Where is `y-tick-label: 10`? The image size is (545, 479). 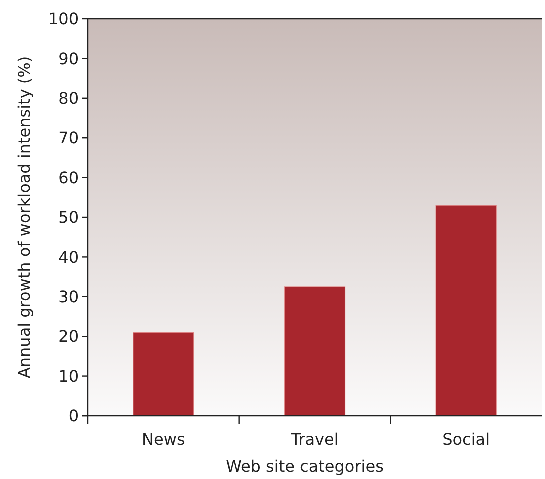
y-tick-label: 10 is located at coordinates (68, 376).